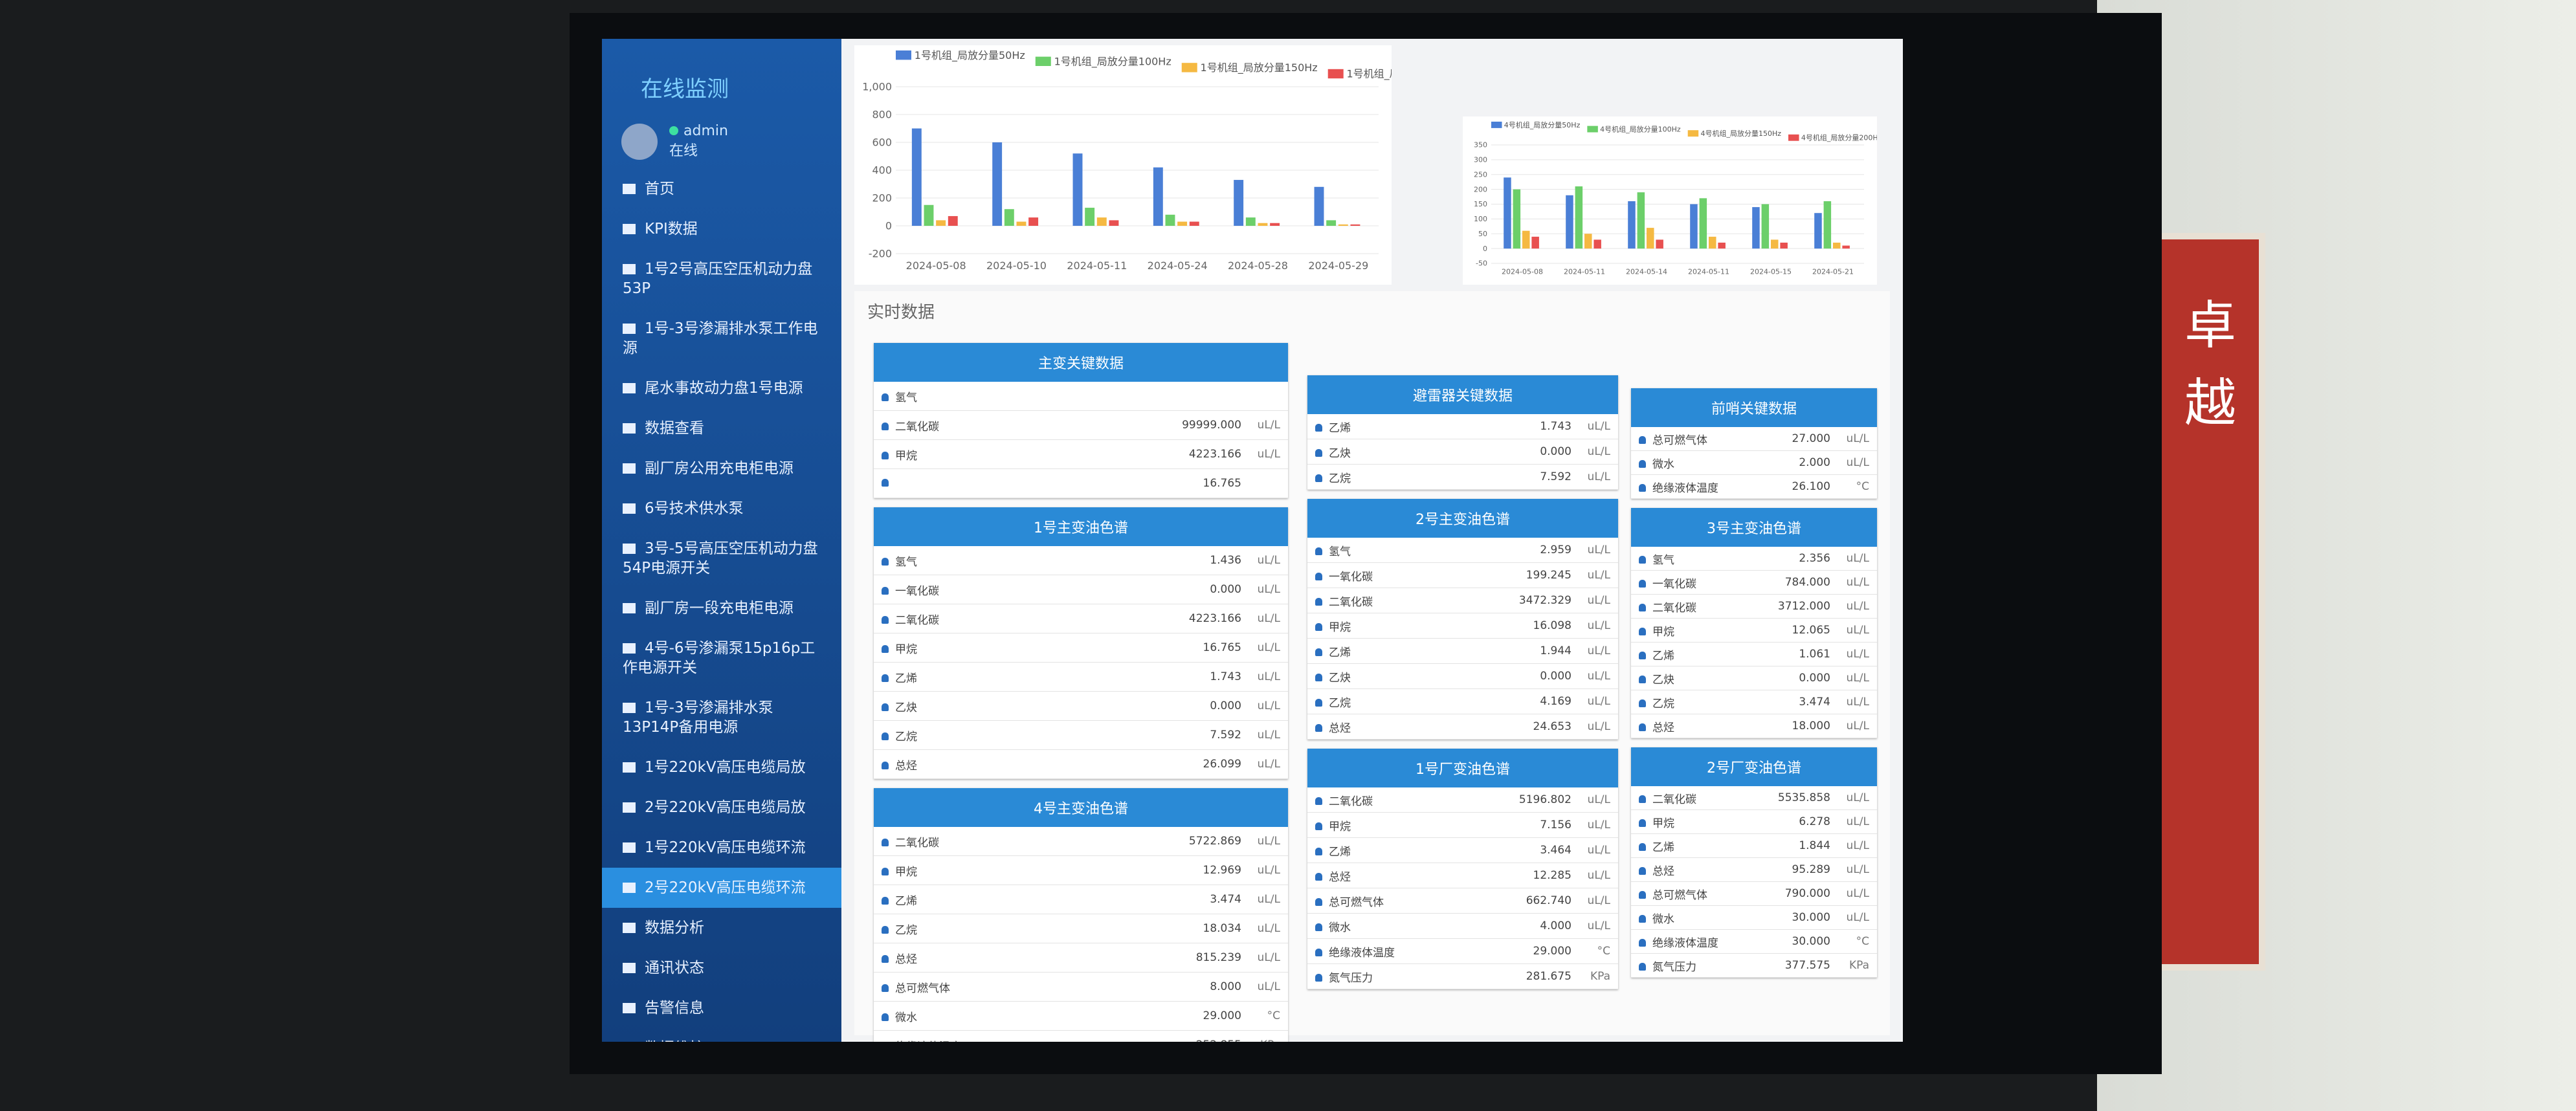  I want to click on data-row: 乙烯 1.844 uL/L, so click(1754, 846).